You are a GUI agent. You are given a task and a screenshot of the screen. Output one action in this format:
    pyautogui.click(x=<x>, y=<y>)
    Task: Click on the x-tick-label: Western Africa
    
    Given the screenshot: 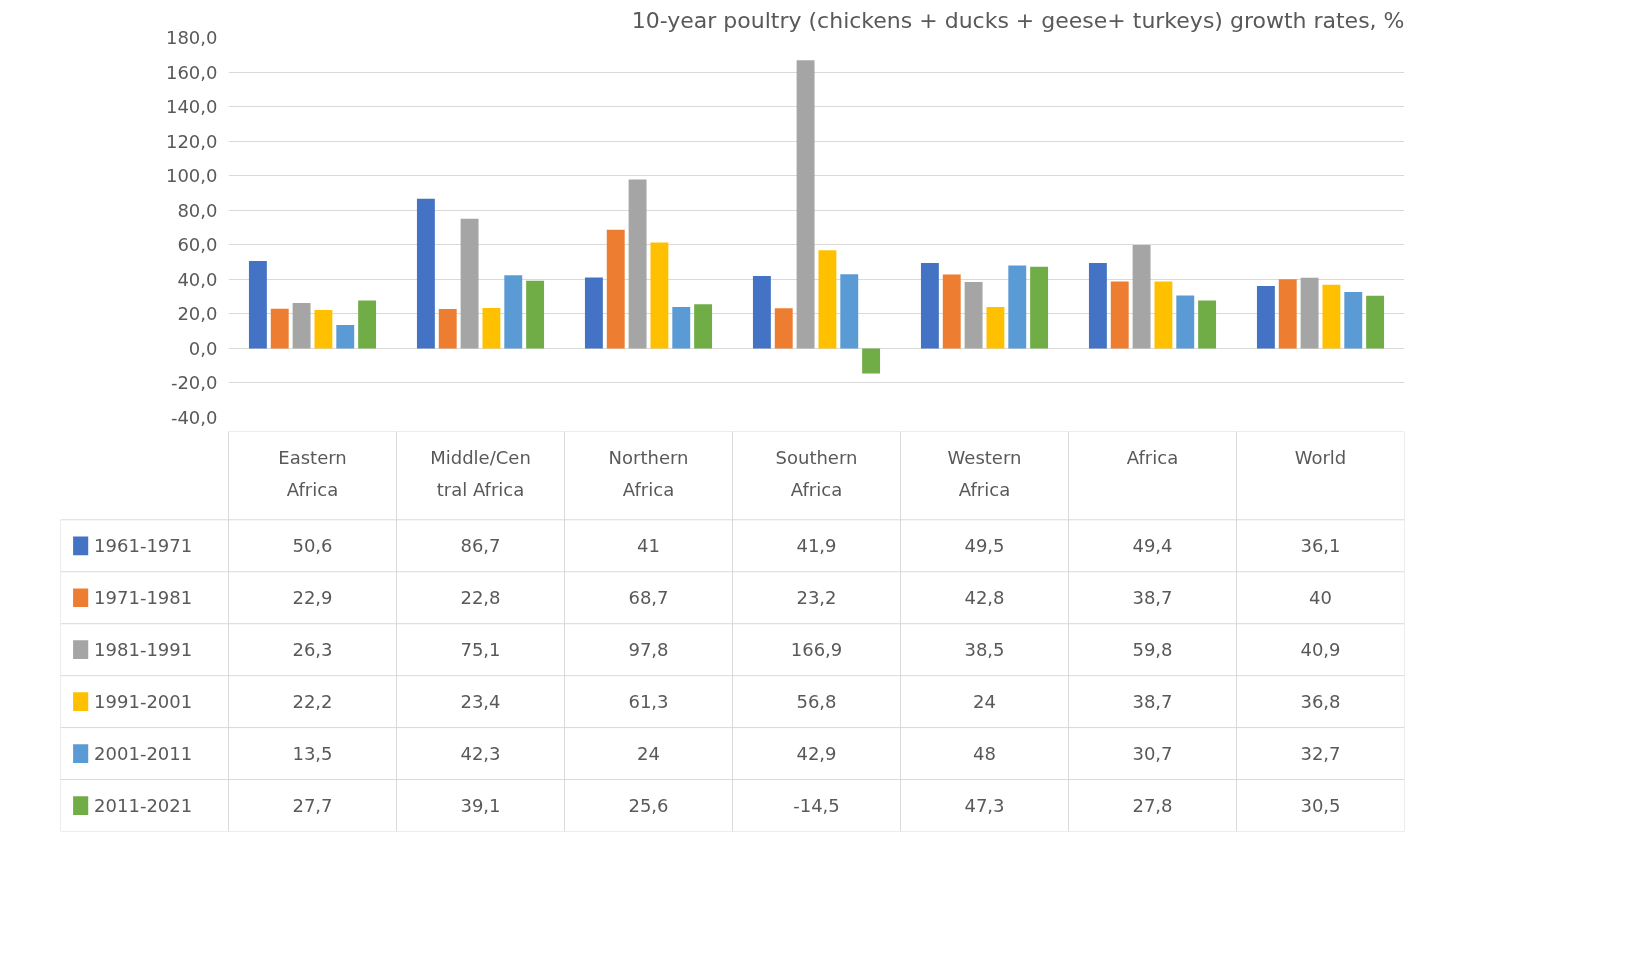 What is the action you would take?
    pyautogui.click(x=984, y=473)
    